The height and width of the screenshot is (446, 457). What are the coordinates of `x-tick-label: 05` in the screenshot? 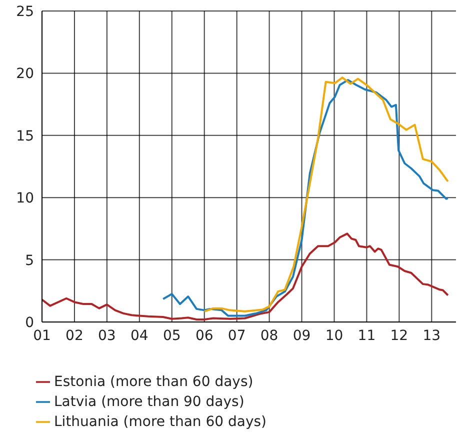 It's located at (171, 336).